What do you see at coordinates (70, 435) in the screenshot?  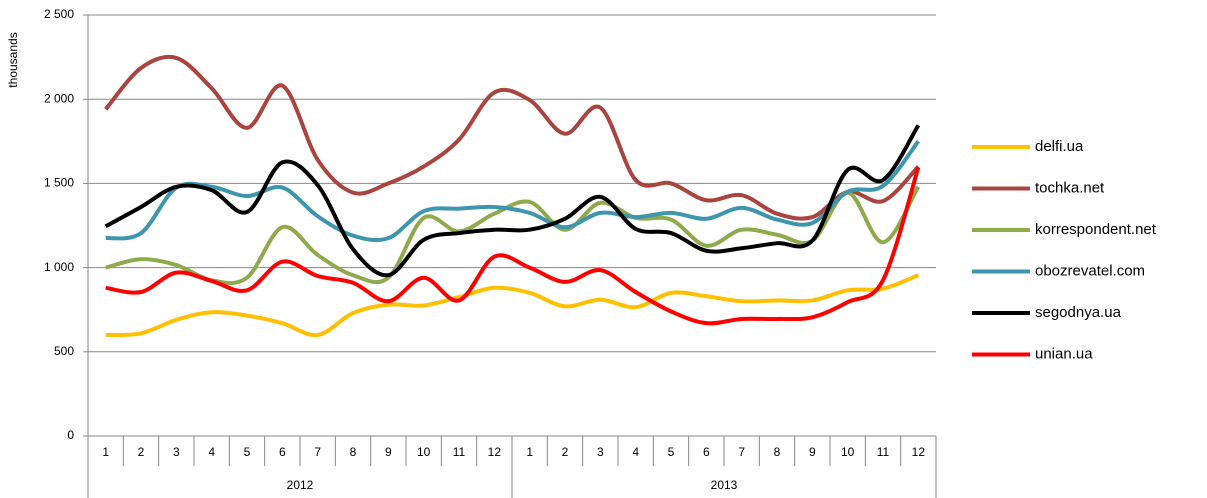 I see `y-tick-label: 0` at bounding box center [70, 435].